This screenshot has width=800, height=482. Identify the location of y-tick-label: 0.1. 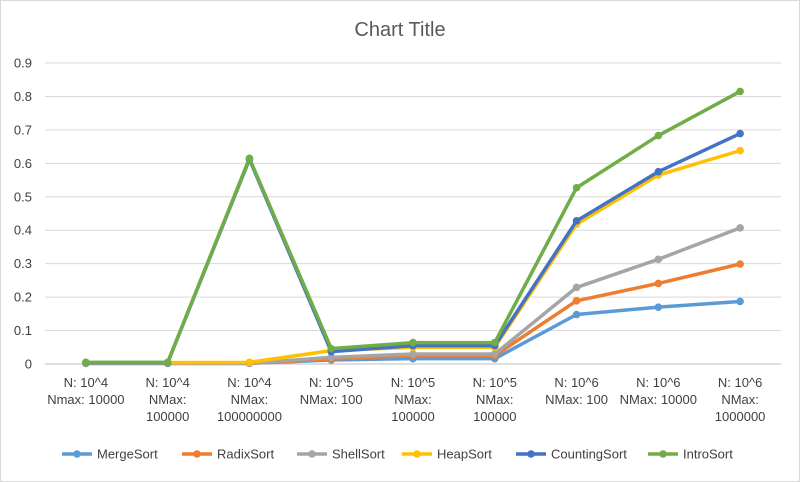
(23, 330).